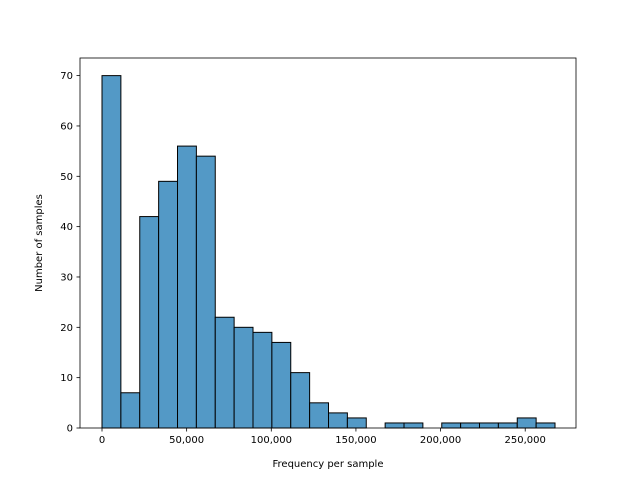 The height and width of the screenshot is (480, 640). Describe the element at coordinates (525, 440) in the screenshot. I see `x-tick-label: 250,000` at that location.